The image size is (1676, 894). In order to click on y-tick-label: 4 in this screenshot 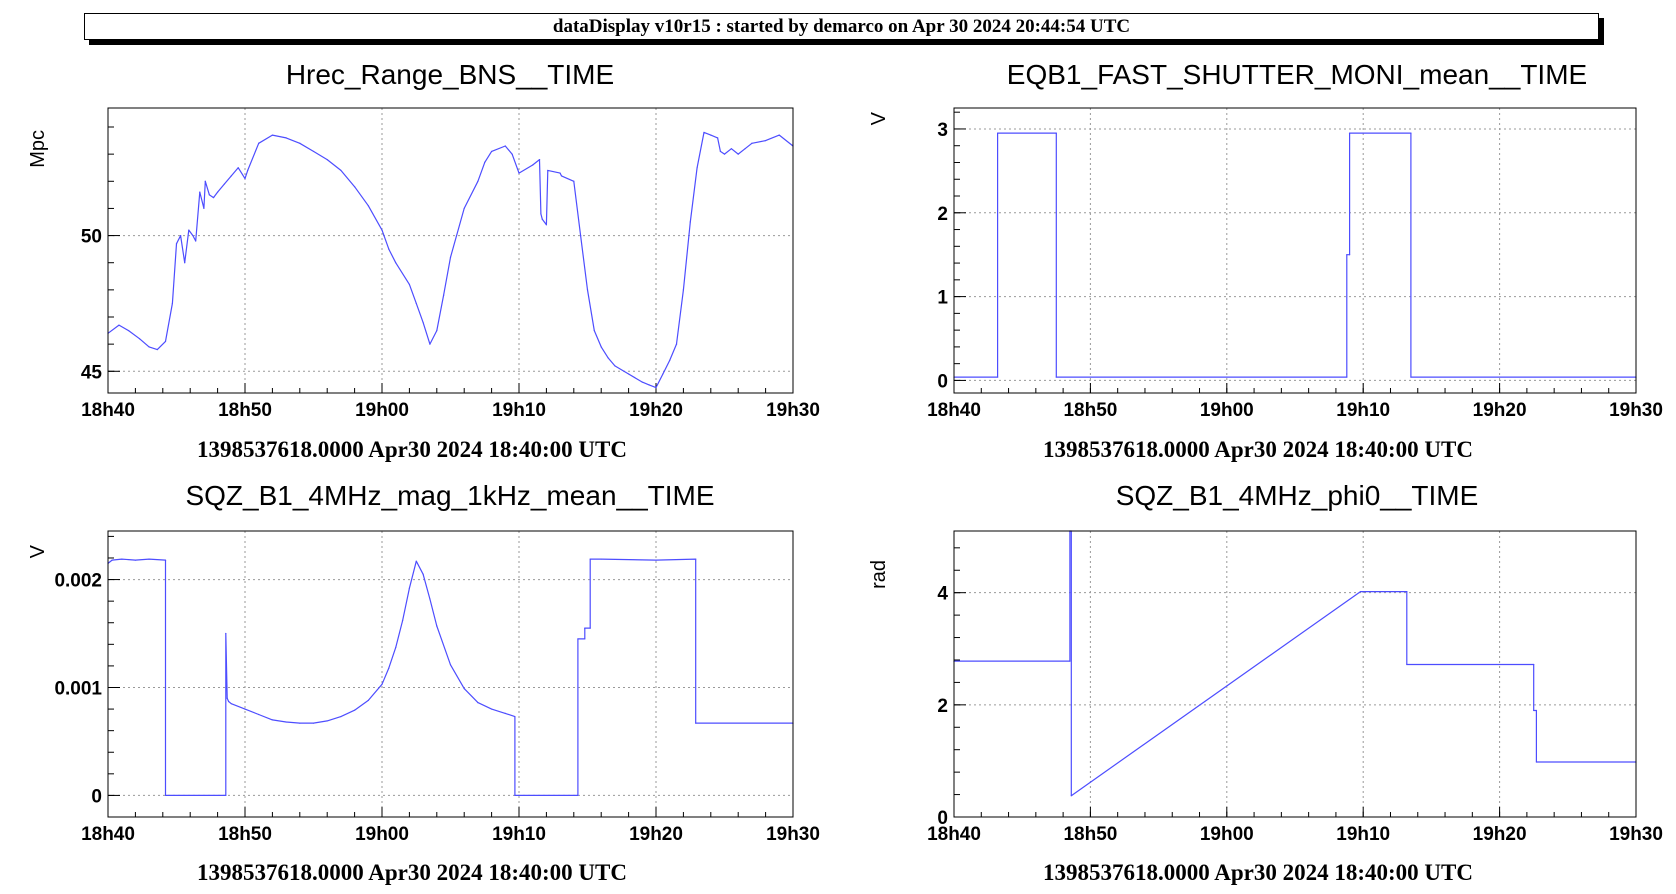, I will do `click(942, 594)`.